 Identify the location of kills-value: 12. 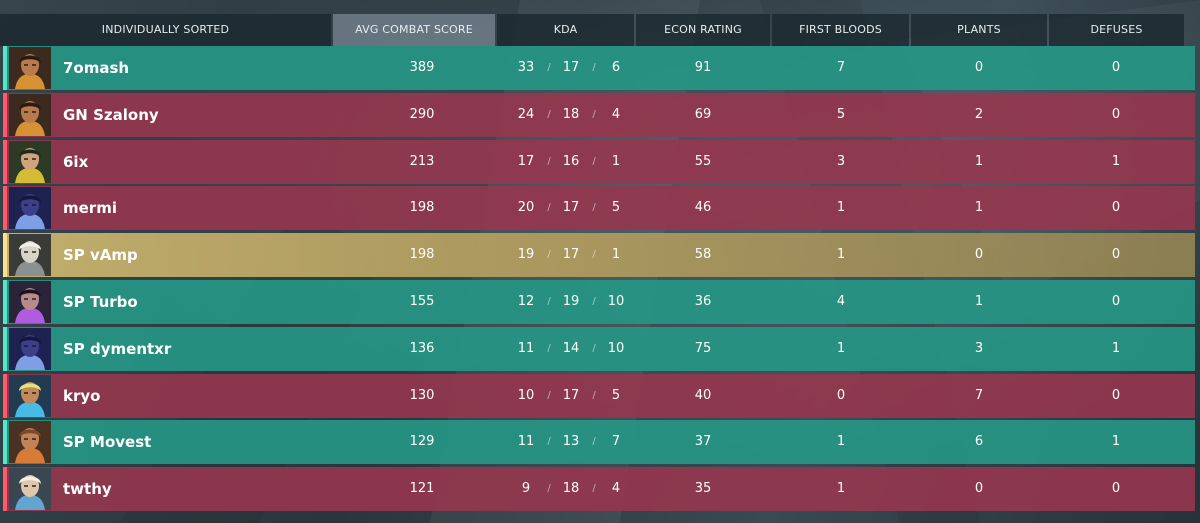
(526, 301).